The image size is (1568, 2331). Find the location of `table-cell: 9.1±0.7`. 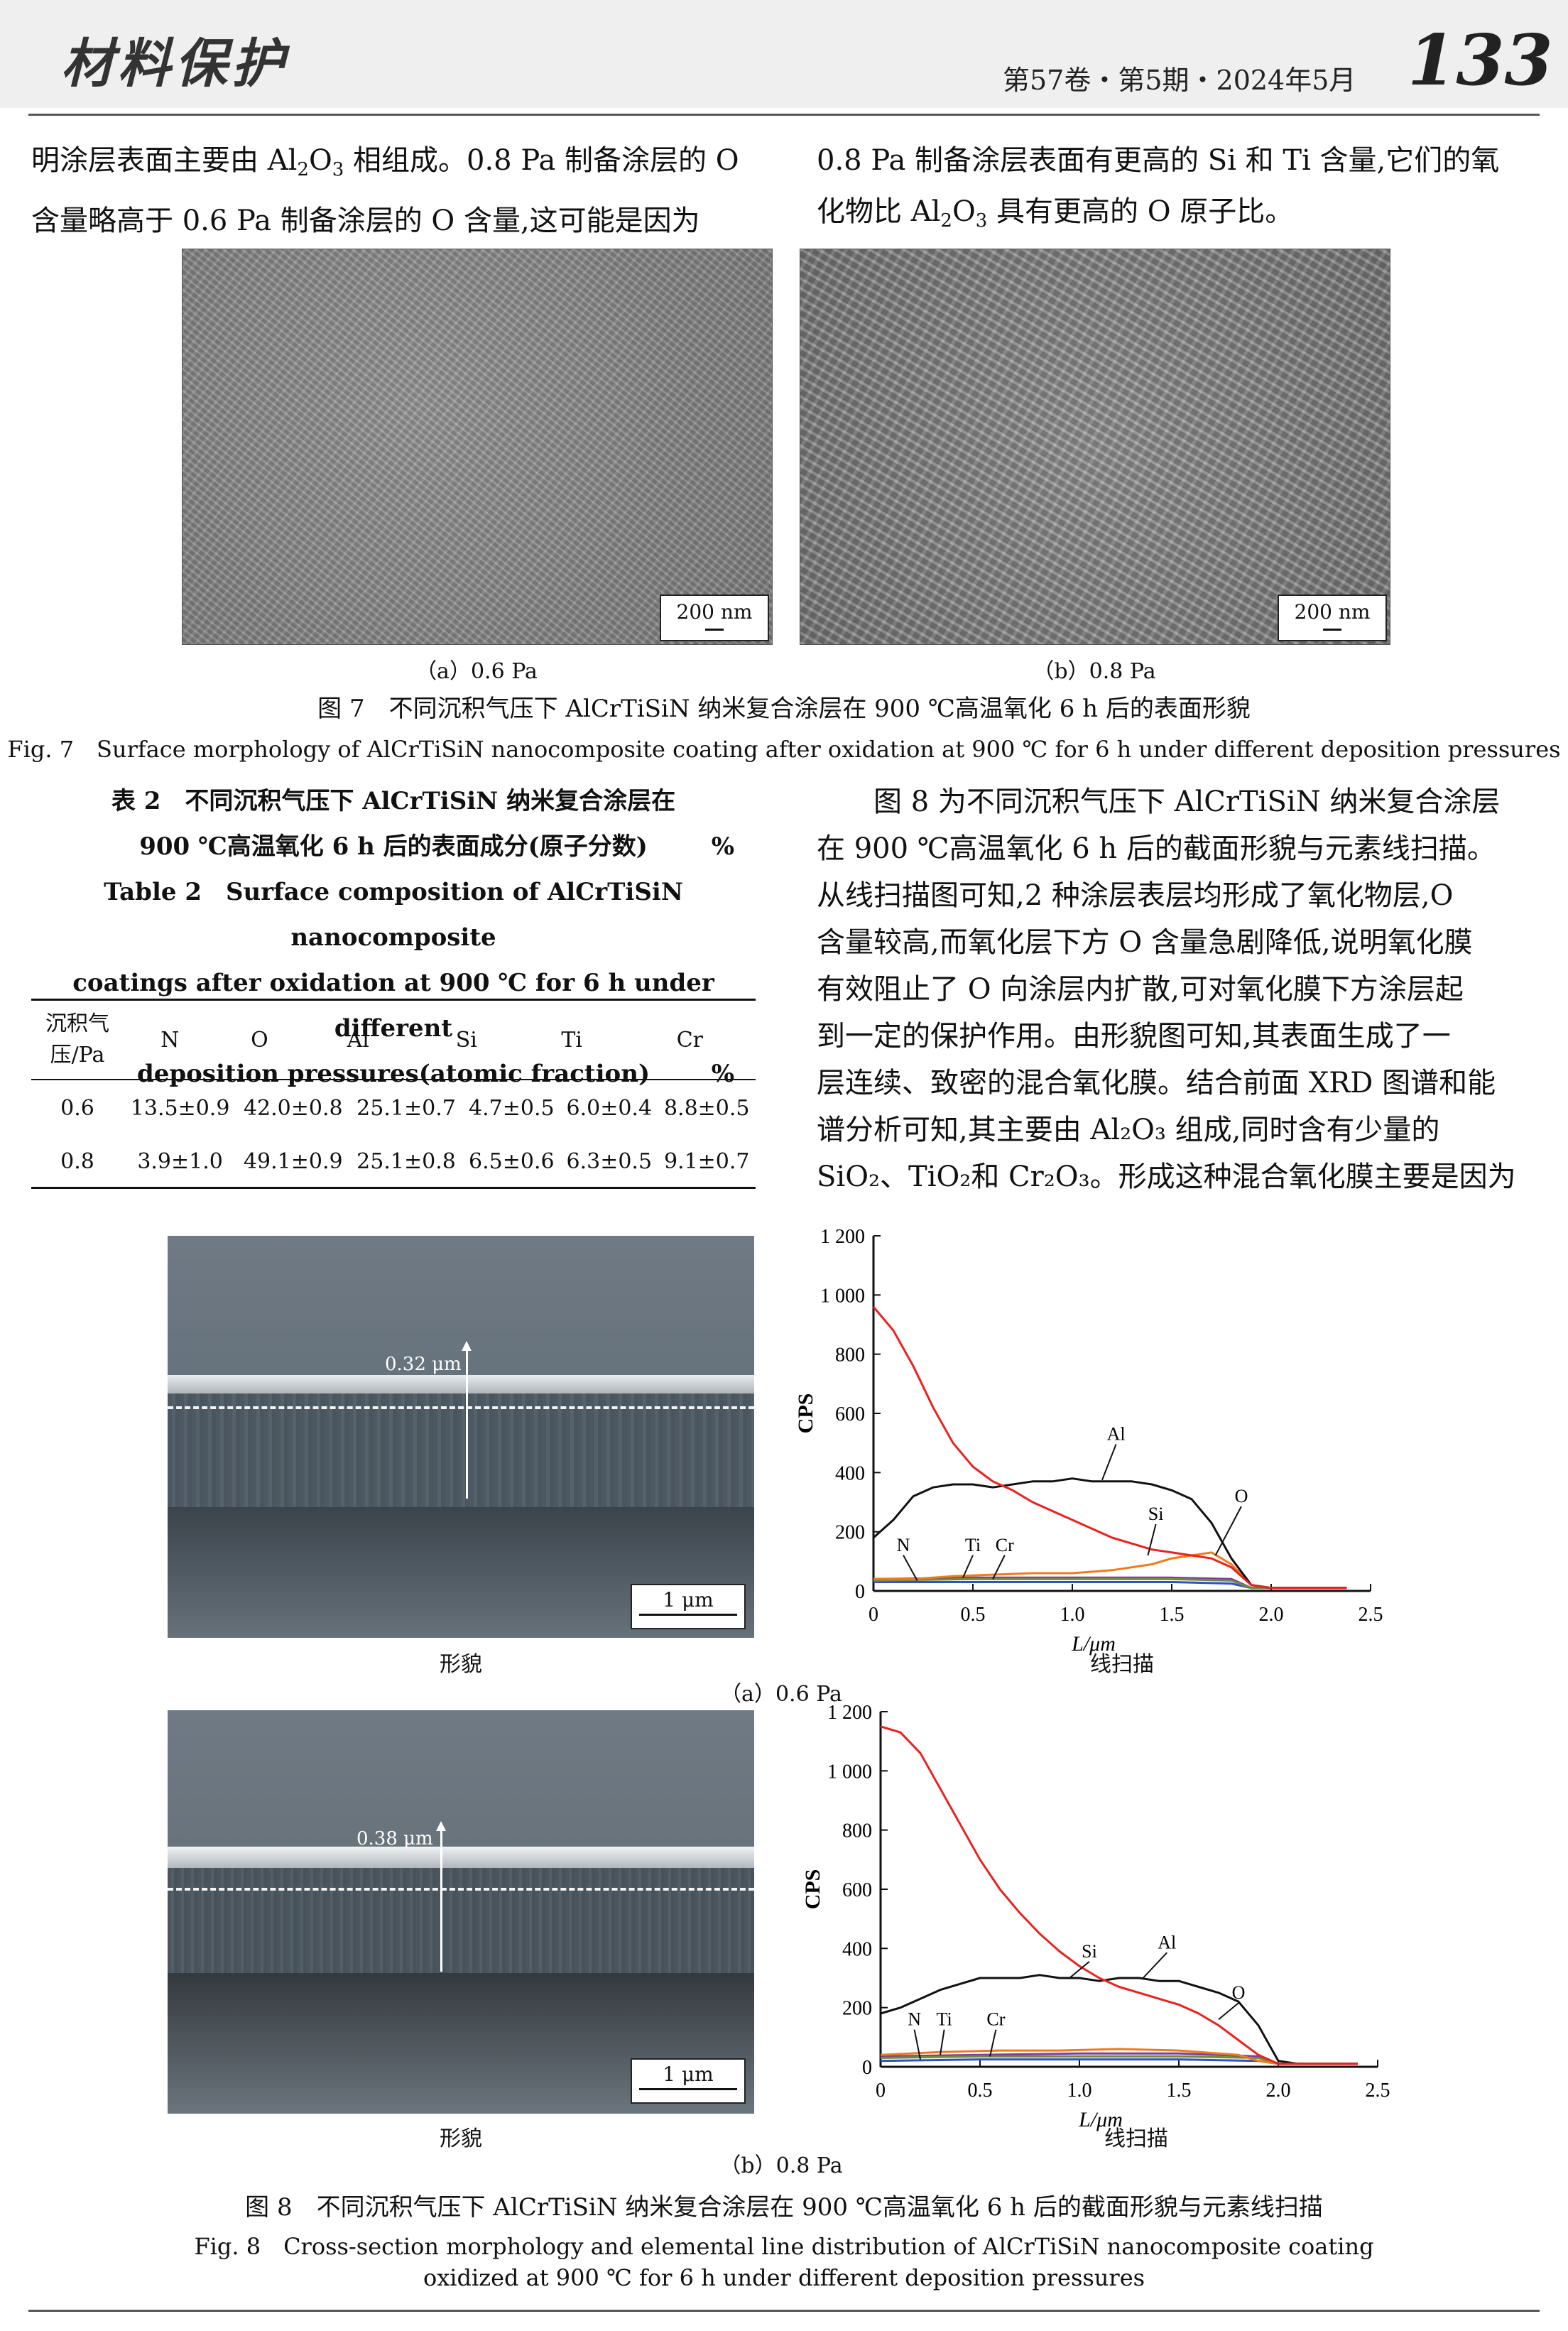

table-cell: 9.1±0.7 is located at coordinates (707, 1161).